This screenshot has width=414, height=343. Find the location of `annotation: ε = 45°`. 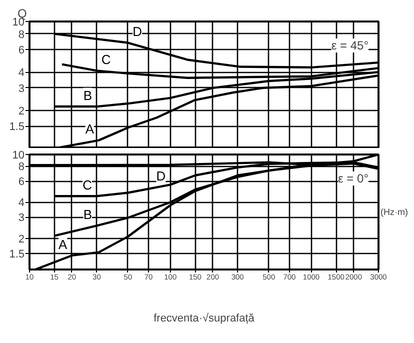

annotation: ε = 45° is located at coordinates (350, 45).